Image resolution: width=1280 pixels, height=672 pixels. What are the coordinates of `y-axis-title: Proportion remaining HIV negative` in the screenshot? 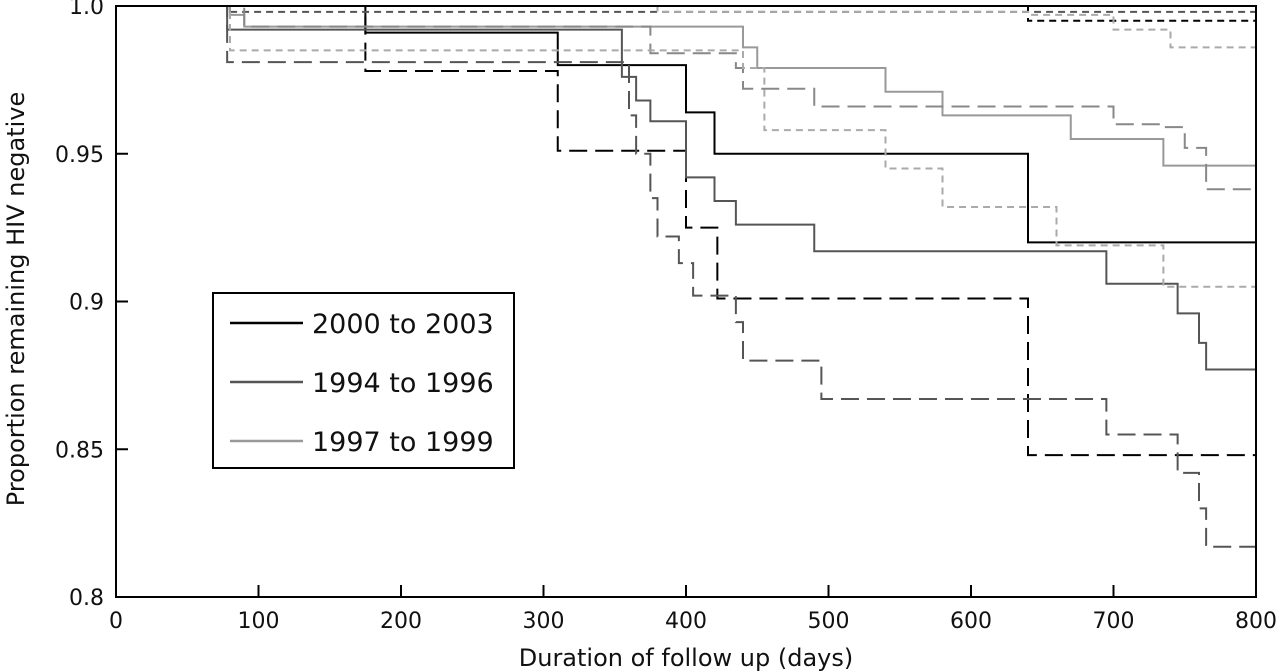 It's located at (16, 299).